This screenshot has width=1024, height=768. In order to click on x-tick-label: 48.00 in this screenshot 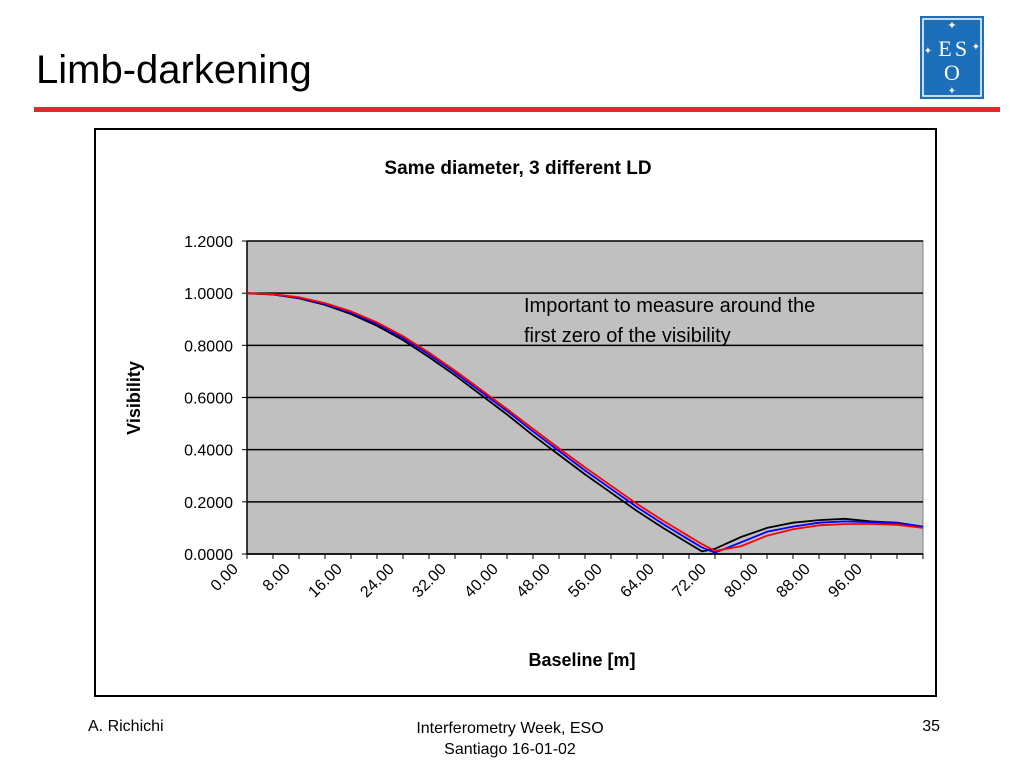, I will do `click(533, 581)`.